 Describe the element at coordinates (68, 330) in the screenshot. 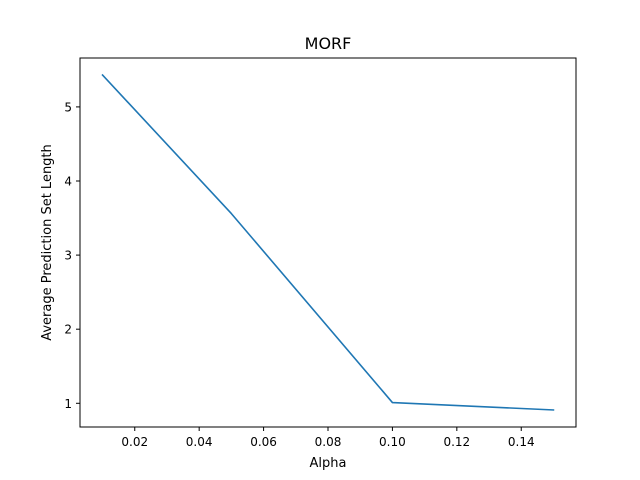

I see `y-tick-label: 2` at that location.